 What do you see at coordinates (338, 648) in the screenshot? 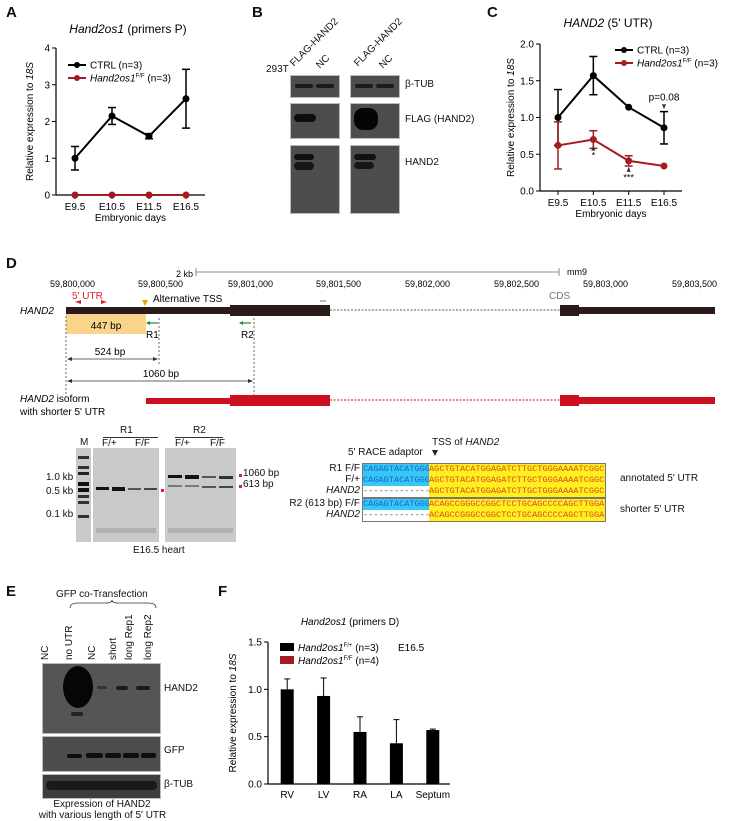
I see `legend-label: Hand2os1F/+ (n=3)` at bounding box center [338, 648].